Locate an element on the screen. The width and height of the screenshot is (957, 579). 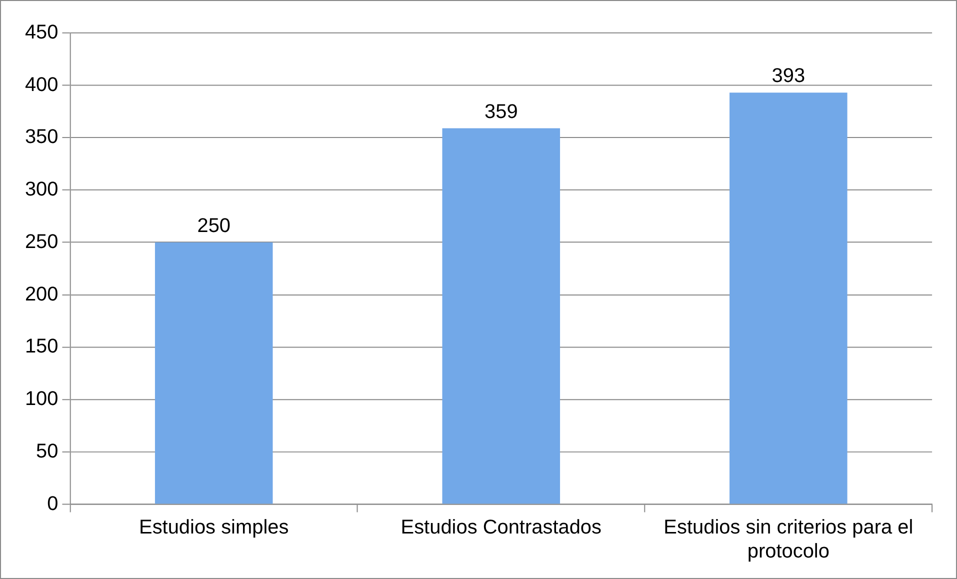
y-tick-label: 100 is located at coordinates (41, 399).